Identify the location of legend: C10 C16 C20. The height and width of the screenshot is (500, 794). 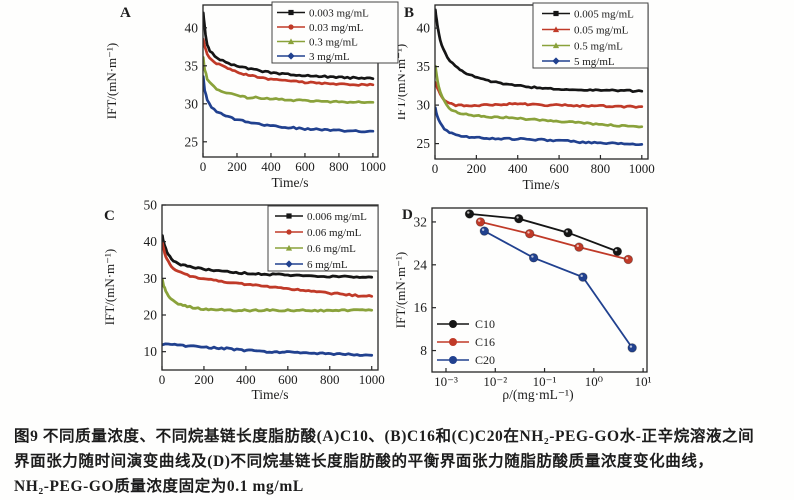
(466, 342).